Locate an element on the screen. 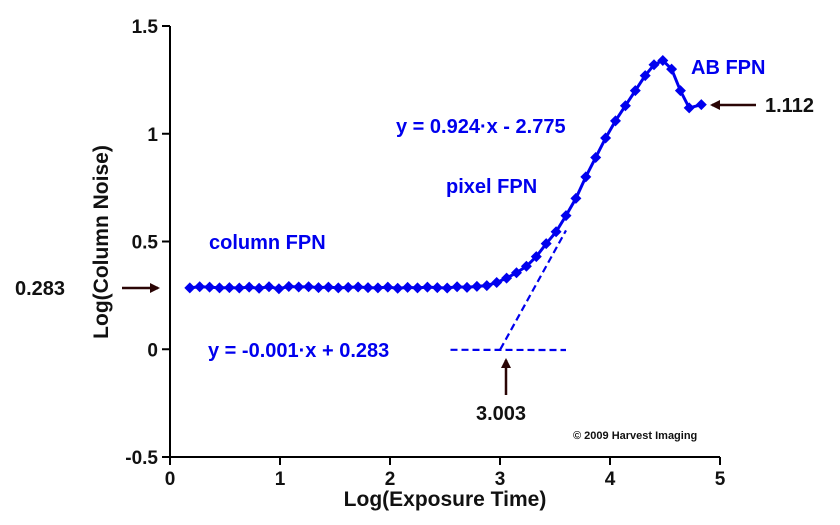  fit-lines is located at coordinates (508, 290).